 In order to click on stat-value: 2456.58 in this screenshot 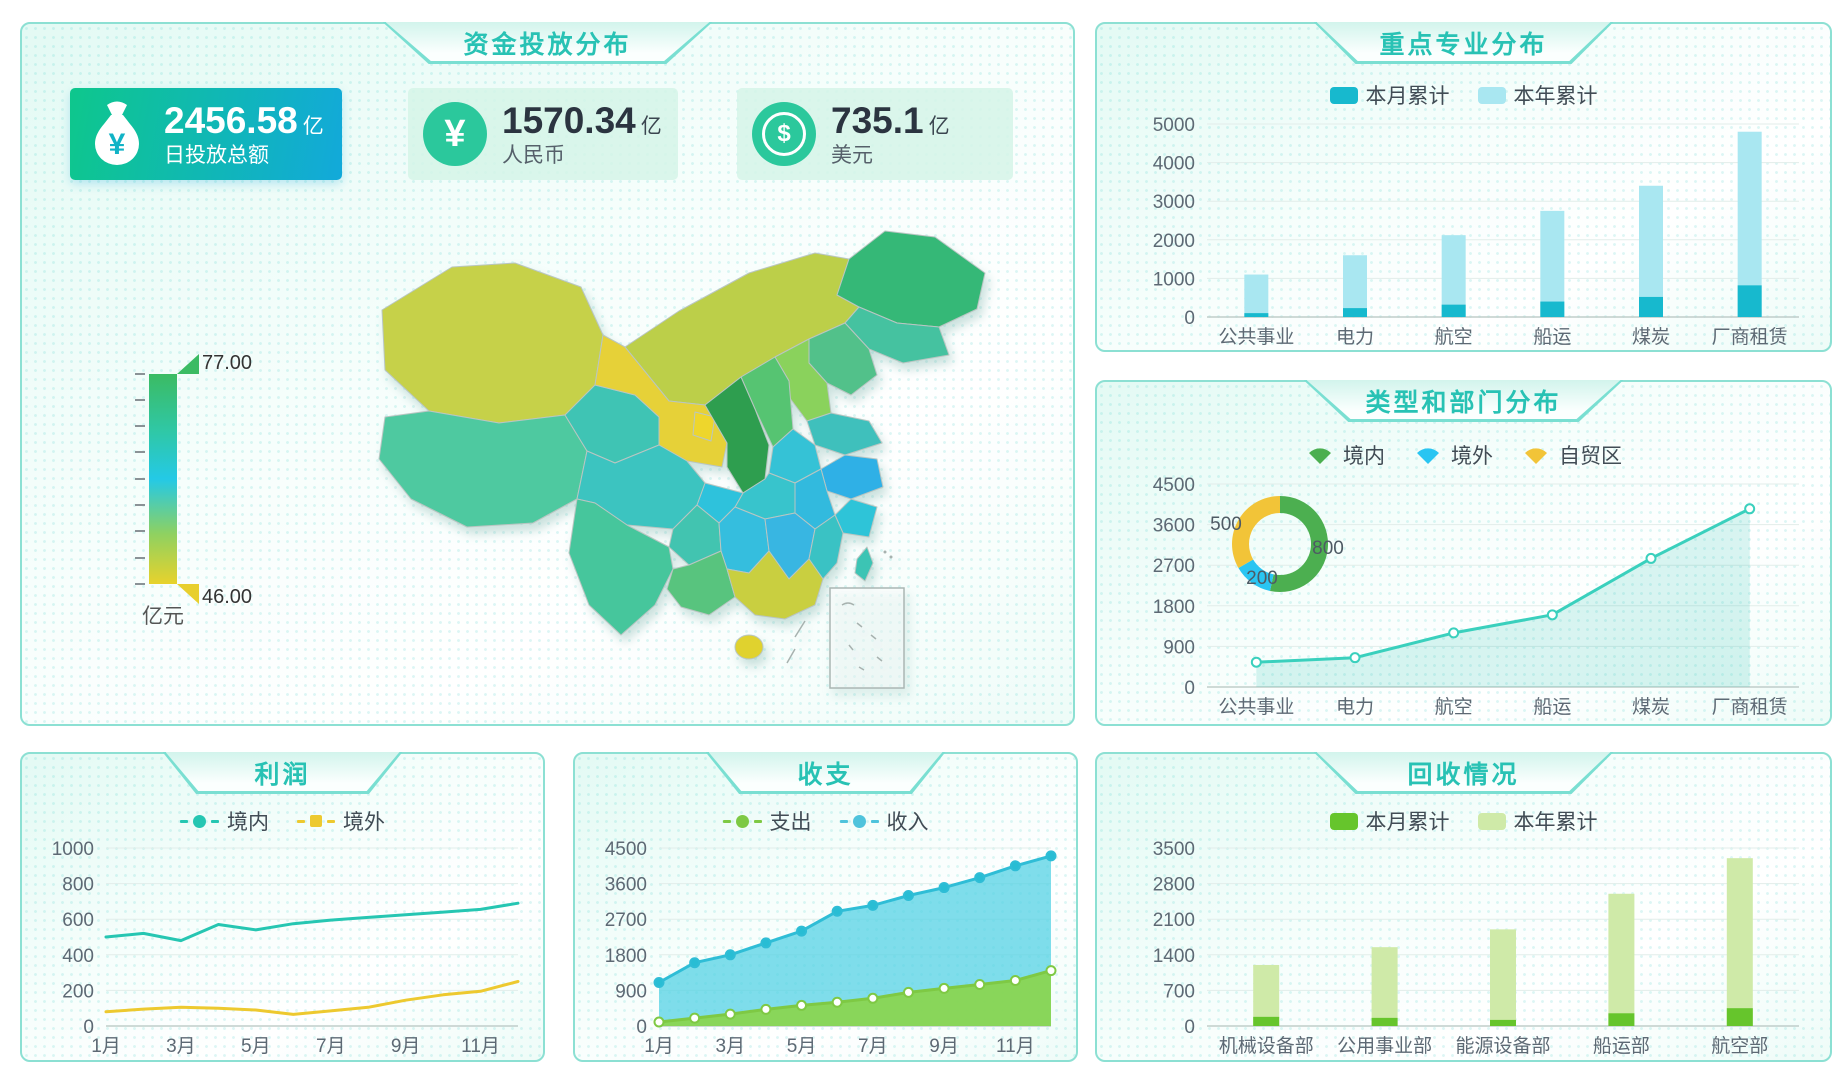, I will do `click(231, 120)`.